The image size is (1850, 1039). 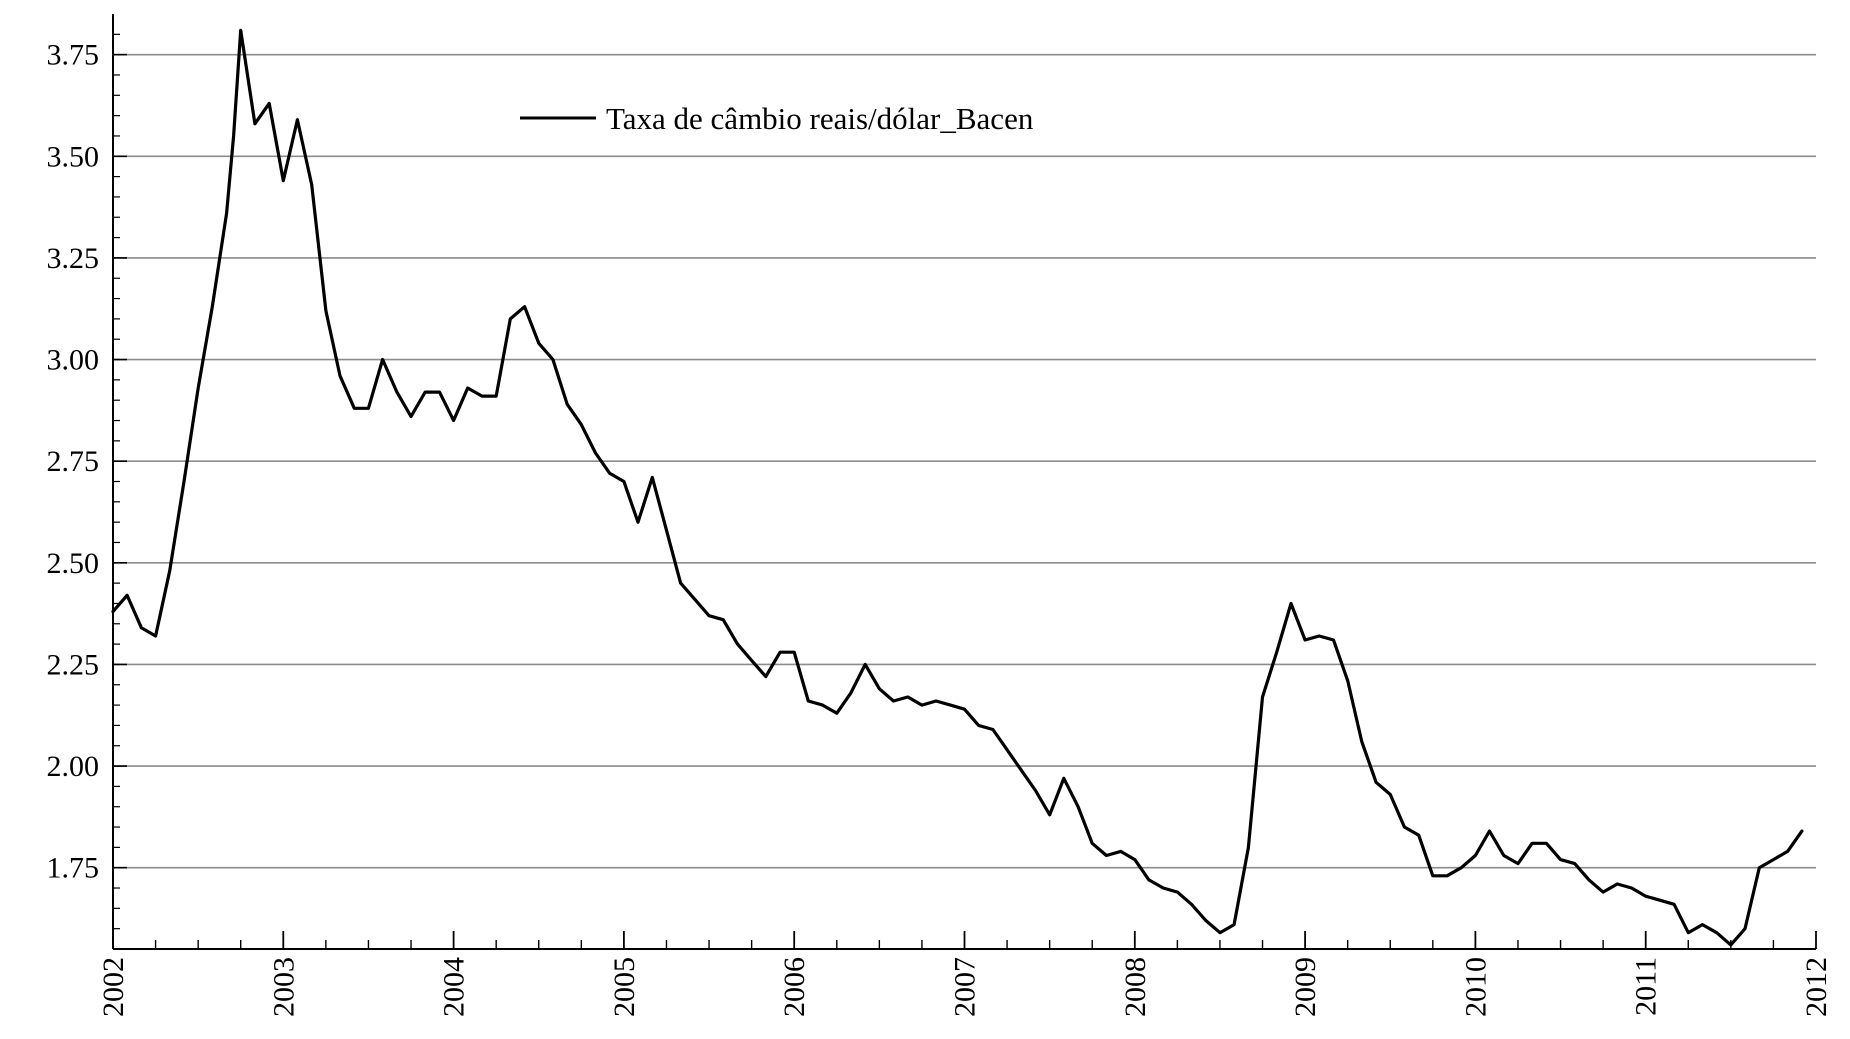 I want to click on y-axis-ticks: 1.75 2.00 2.25 2.50 2.75 3.00 3.25 3.50 3.75, so click(x=87, y=481).